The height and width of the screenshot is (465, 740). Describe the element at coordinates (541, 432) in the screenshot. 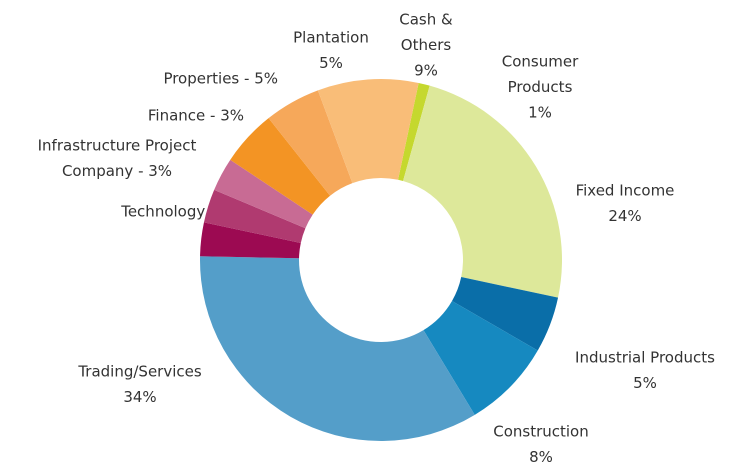

I see `slice-label: Construction` at that location.